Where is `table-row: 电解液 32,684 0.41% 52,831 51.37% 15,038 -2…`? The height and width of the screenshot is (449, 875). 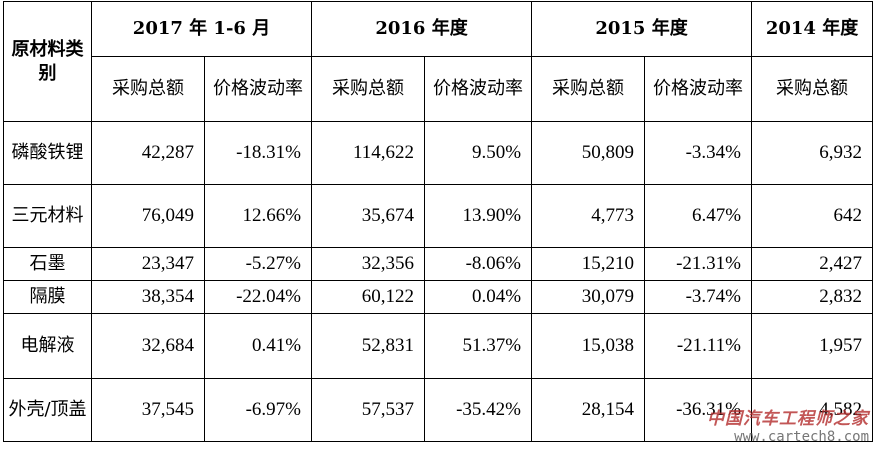
table-row: 电解液 32,684 0.41% 52,831 51.37% 15,038 -2… is located at coordinates (438, 346).